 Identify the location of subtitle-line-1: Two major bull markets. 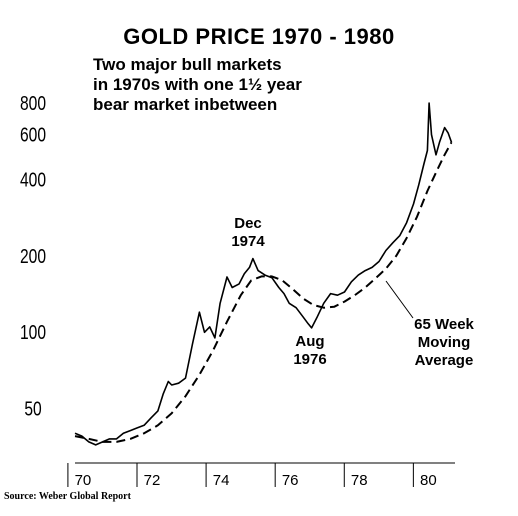
(187, 64).